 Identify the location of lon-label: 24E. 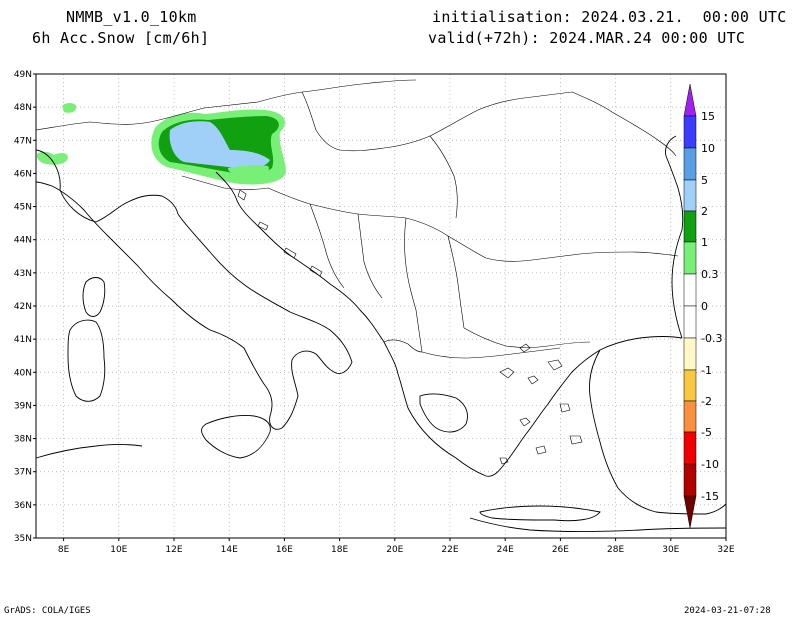
(505, 550).